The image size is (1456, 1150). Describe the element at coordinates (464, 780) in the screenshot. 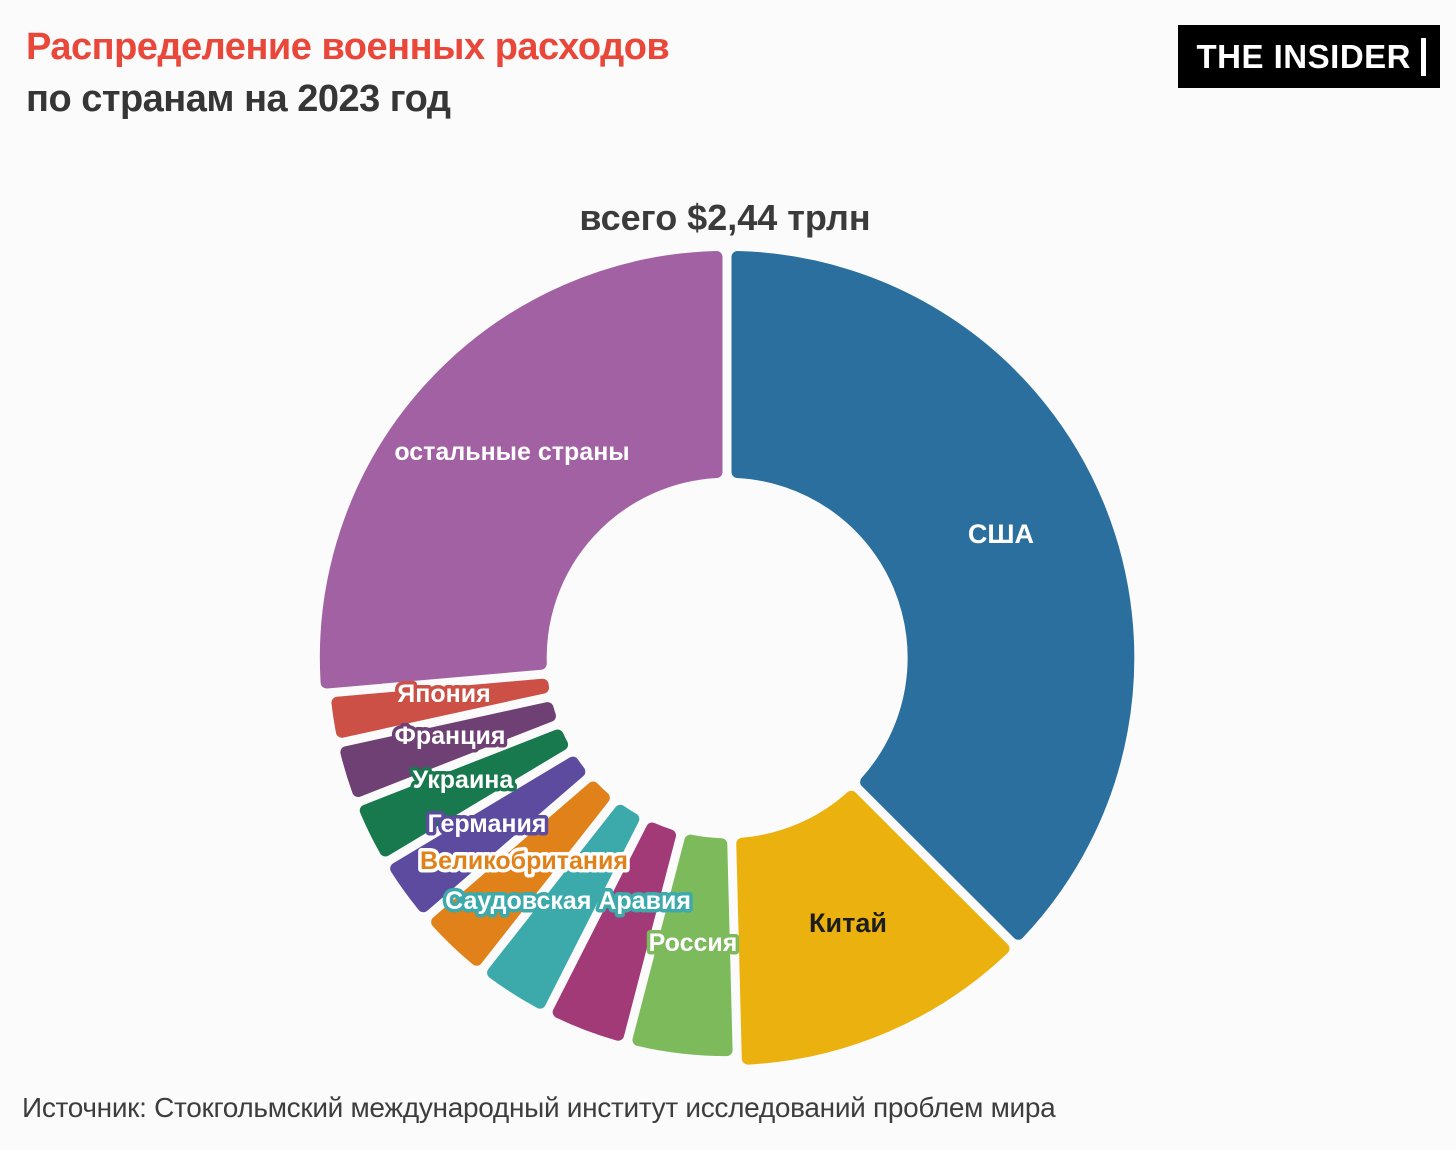

I see `slice-label-ukraine: Украина` at that location.